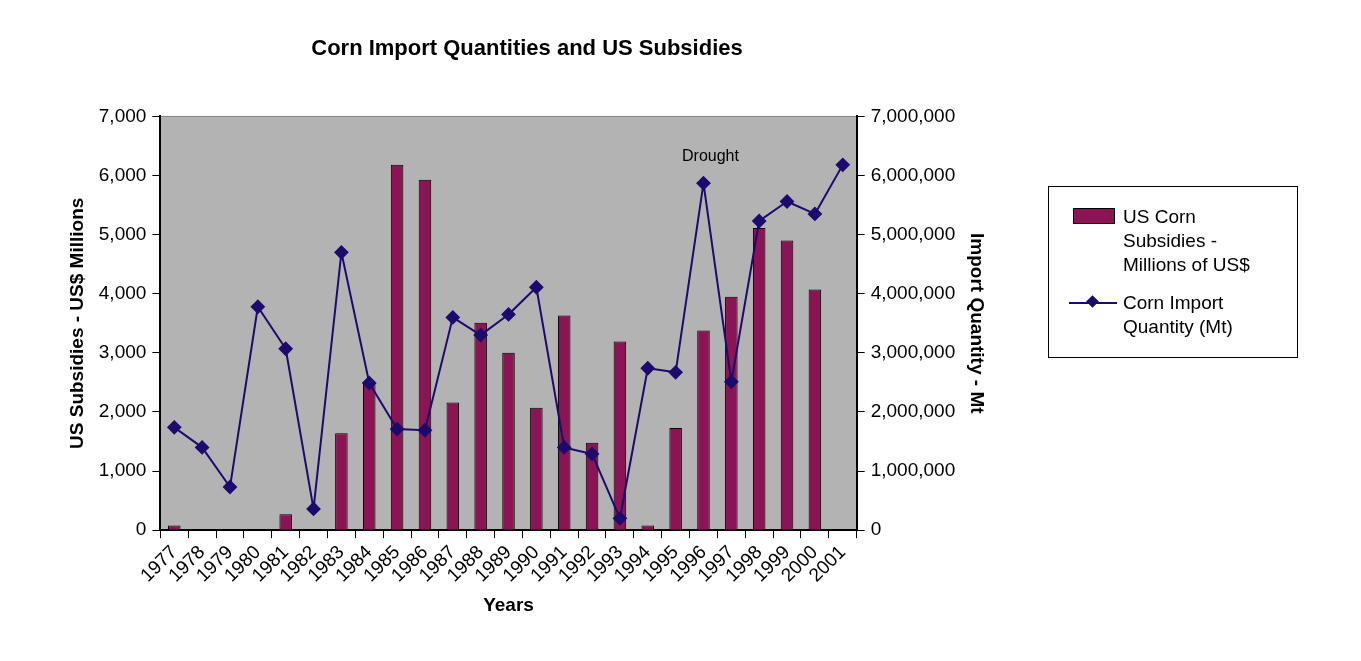  I want to click on y-tick-label: 4,000, so click(122, 292).